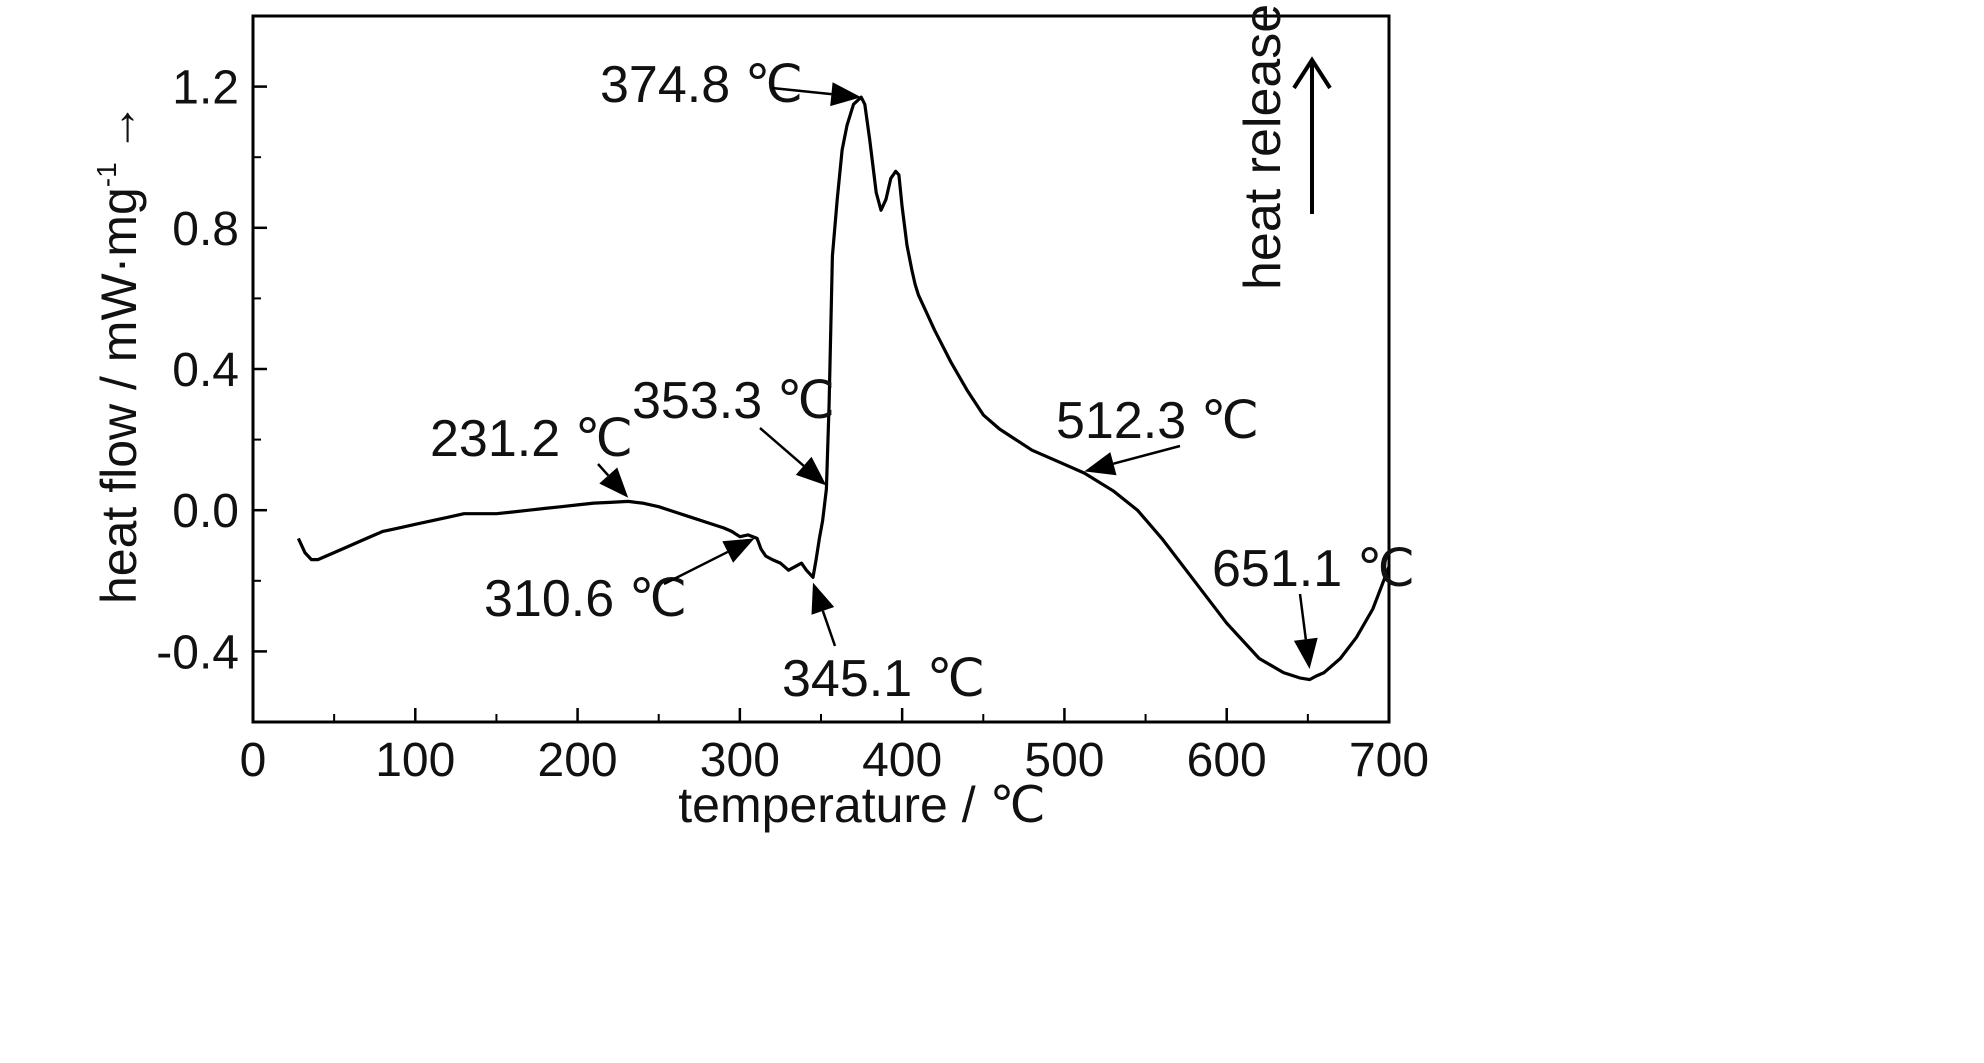 The image size is (1984, 1063). Describe the element at coordinates (1313, 604) in the screenshot. I see `annotation-6: 651.1 ℃` at that location.